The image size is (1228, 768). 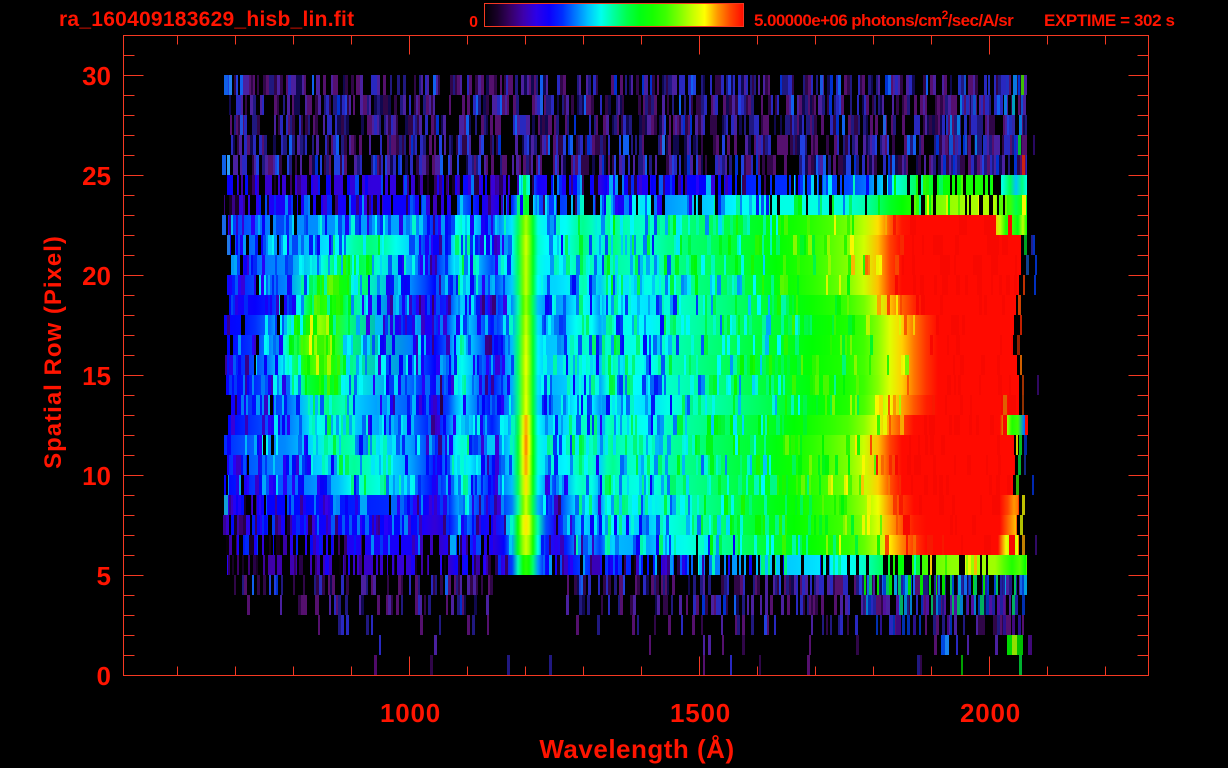 What do you see at coordinates (96, 476) in the screenshot?
I see `svg-text: 10` at bounding box center [96, 476].